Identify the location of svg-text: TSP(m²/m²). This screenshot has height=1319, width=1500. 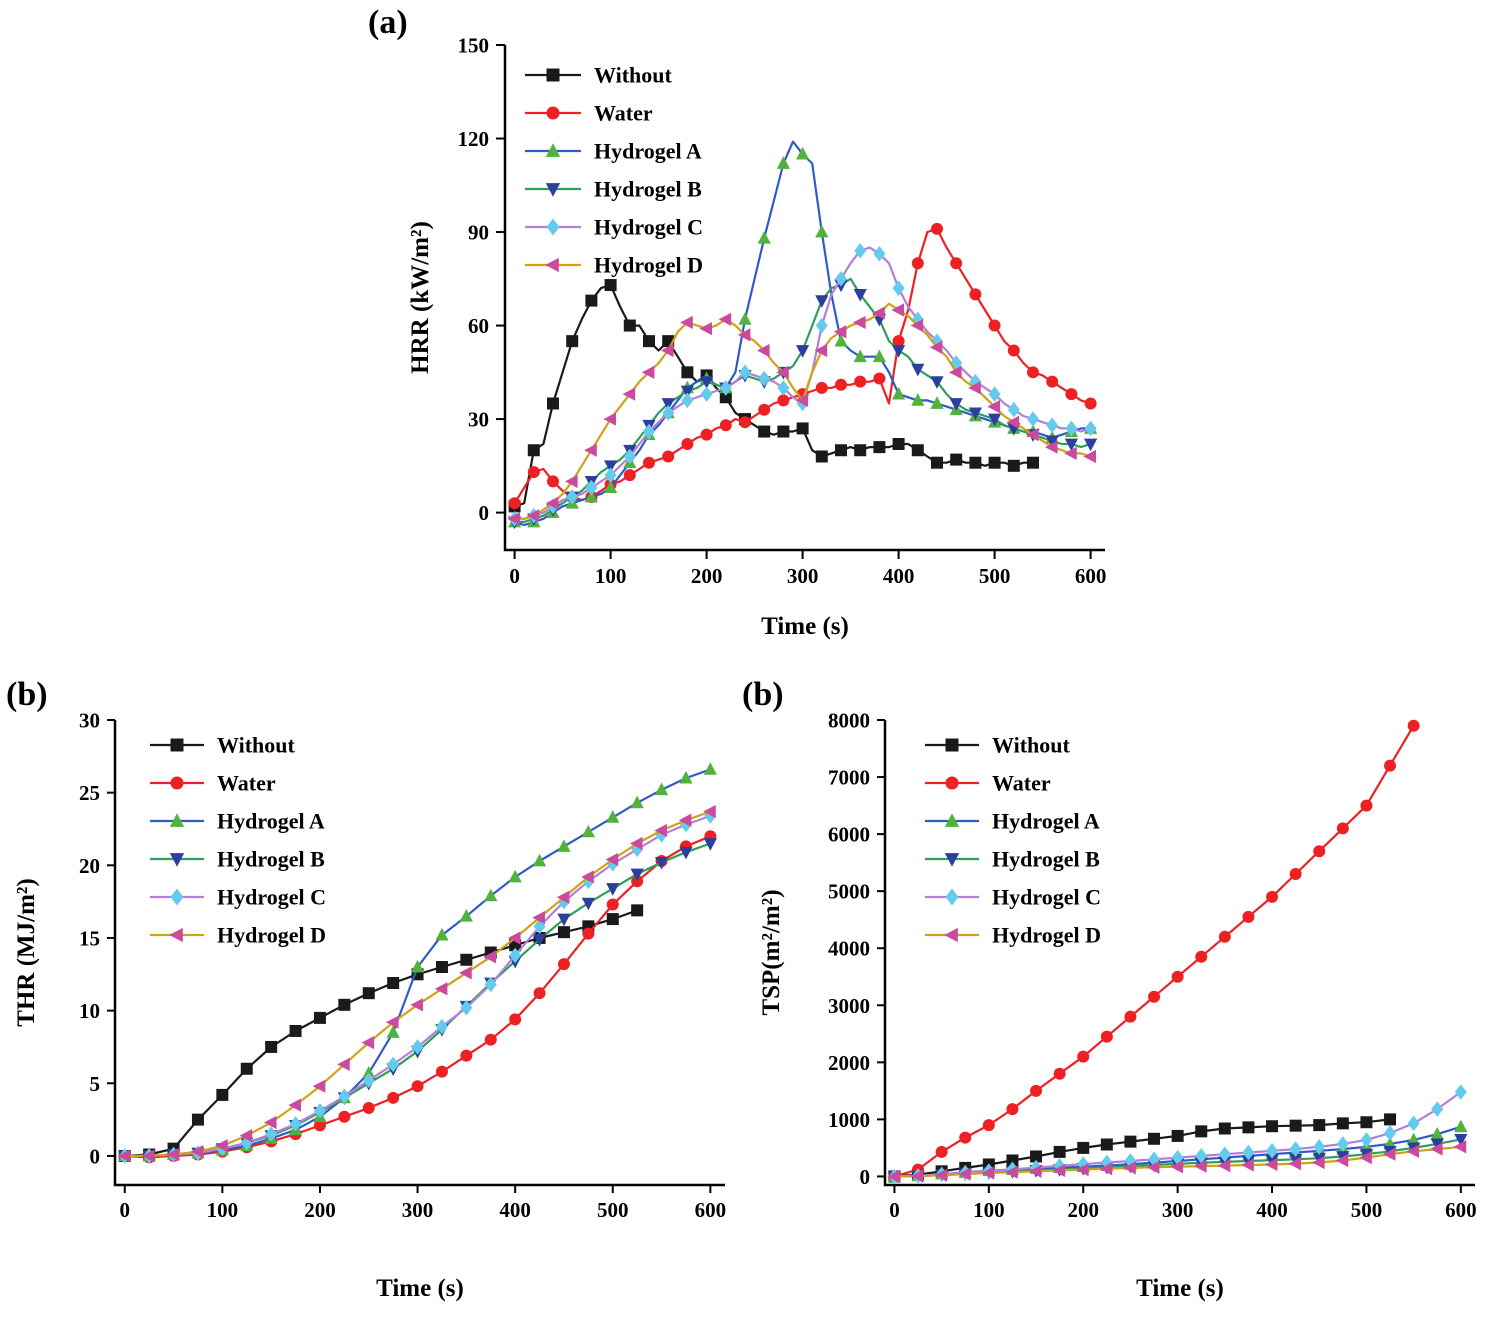
(771, 952).